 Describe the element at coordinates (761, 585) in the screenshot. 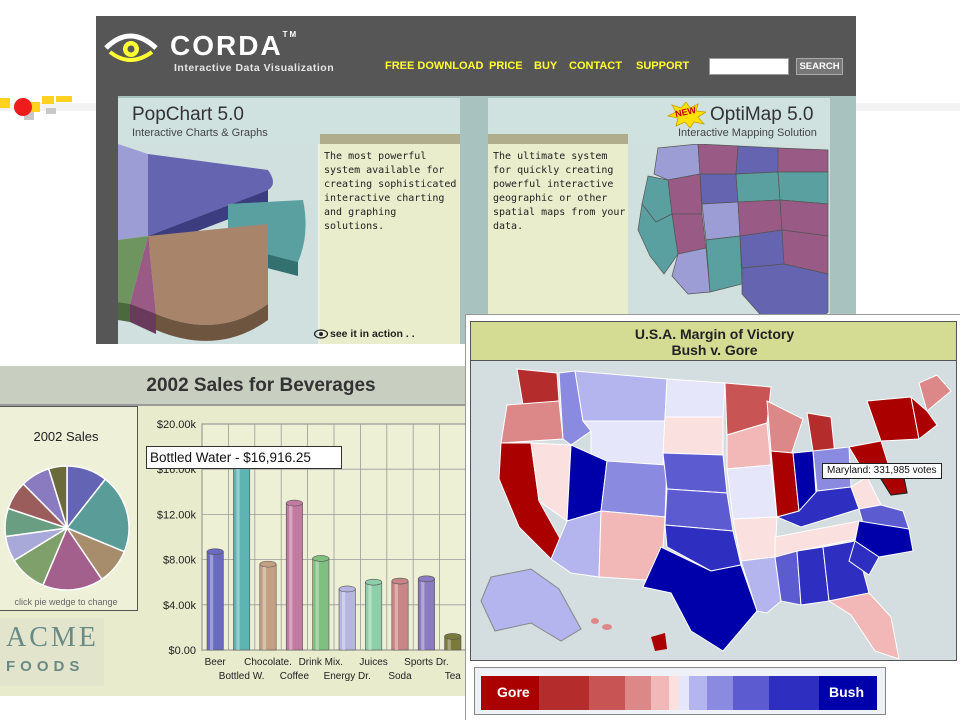

I see `state-louisiana` at that location.